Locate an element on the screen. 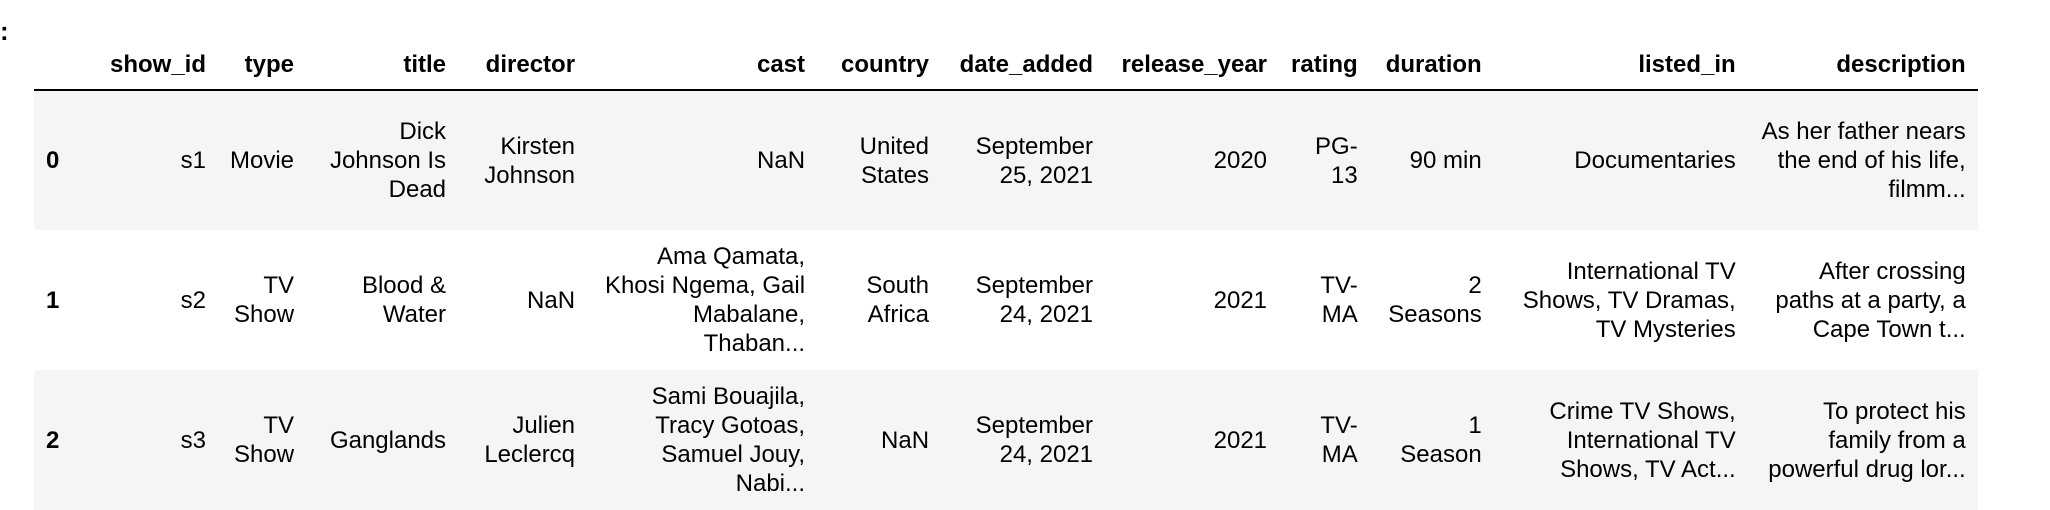  cell-cast: NaN is located at coordinates (781, 160).